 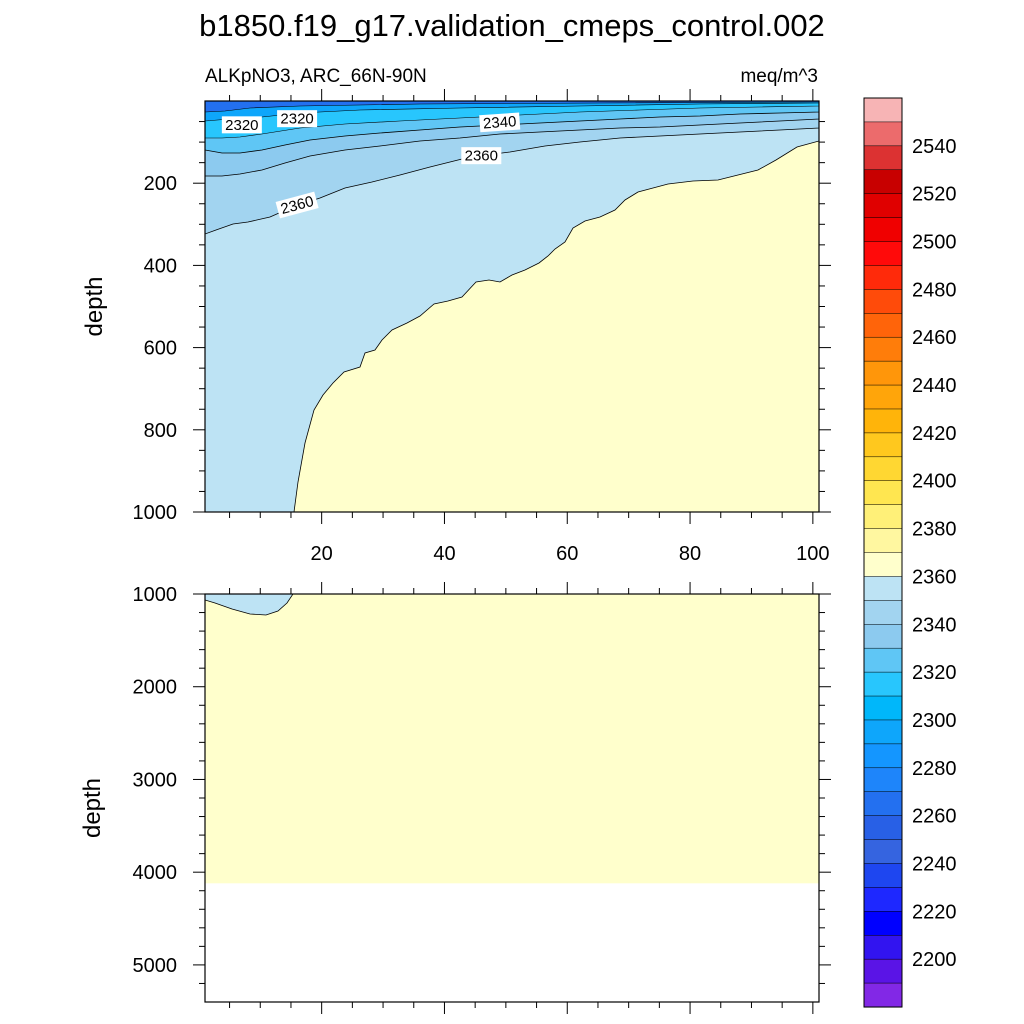 What do you see at coordinates (779, 76) in the screenshot?
I see `right-string: meq/m^3` at bounding box center [779, 76].